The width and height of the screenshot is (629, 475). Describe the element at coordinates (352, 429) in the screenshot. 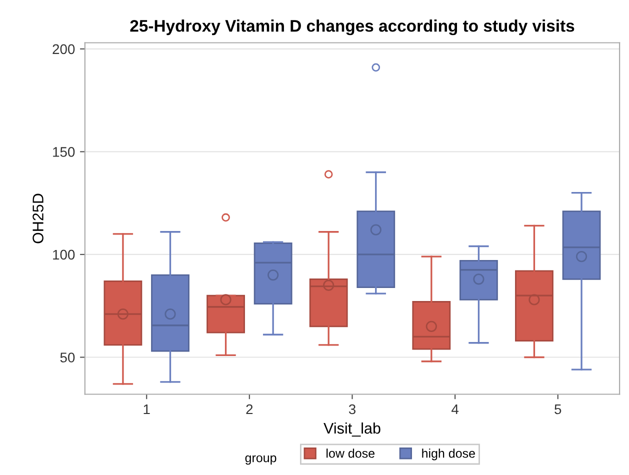

I see `x-axis-title: Visit_lab` at that location.